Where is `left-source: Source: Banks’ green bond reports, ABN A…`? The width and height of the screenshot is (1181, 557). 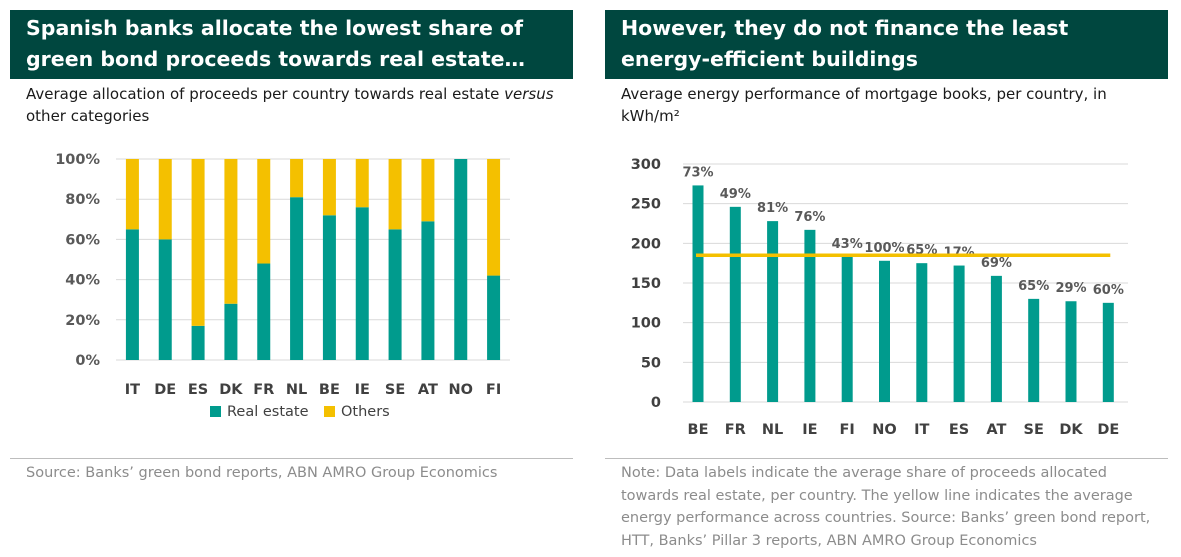 left-source: Source: Banks’ green bond reports, ABN A… is located at coordinates (262, 473).